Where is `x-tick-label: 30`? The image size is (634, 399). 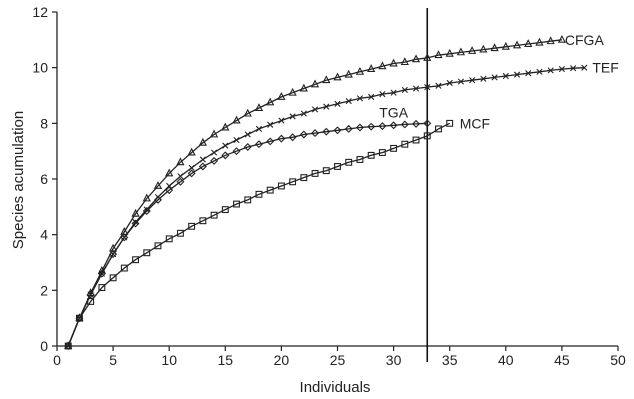 x-tick-label: 30 is located at coordinates (394, 360).